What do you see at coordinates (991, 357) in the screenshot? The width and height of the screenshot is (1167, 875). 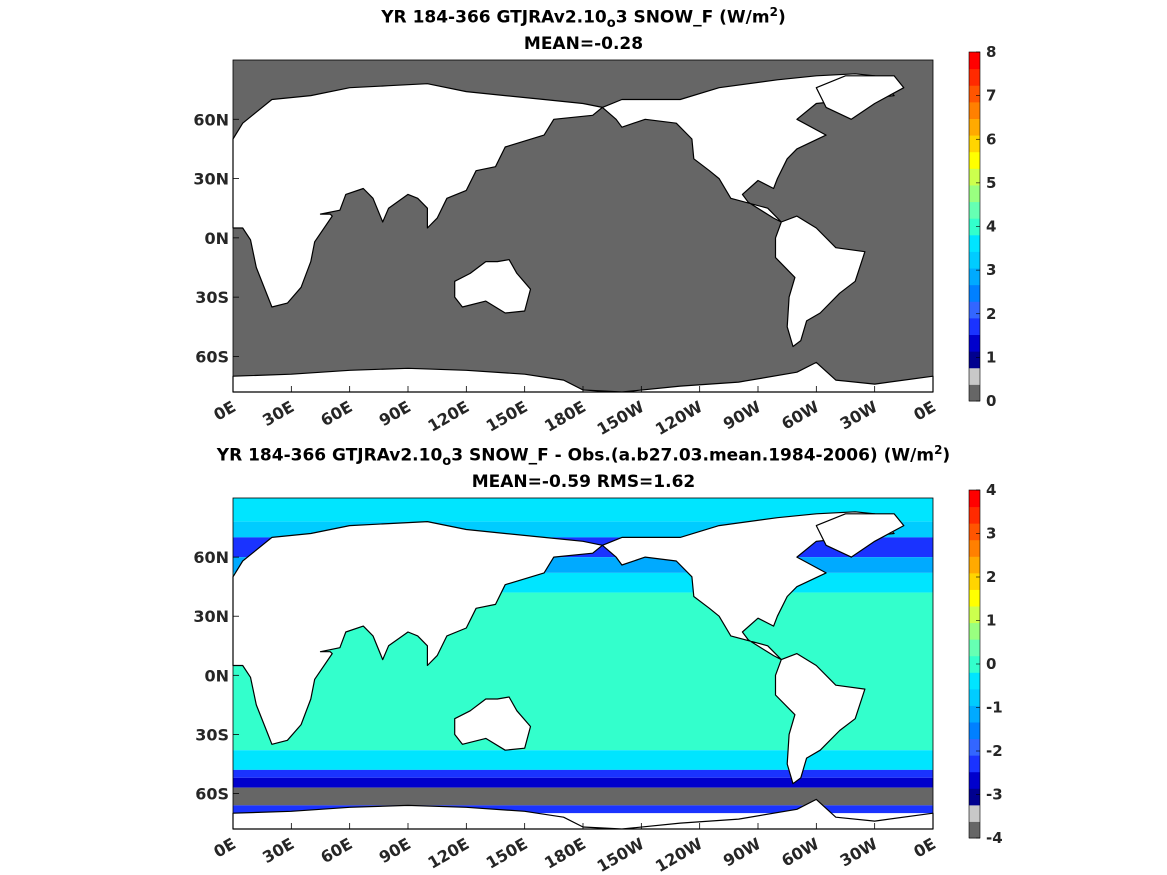 I see `colorbar-label: 1` at bounding box center [991, 357].